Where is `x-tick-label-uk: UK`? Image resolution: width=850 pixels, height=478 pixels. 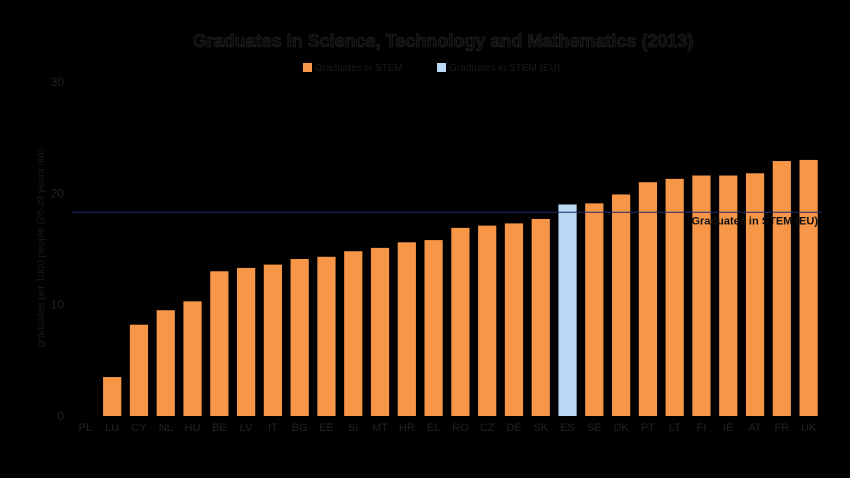
x-tick-label-uk: UK is located at coordinates (809, 428).